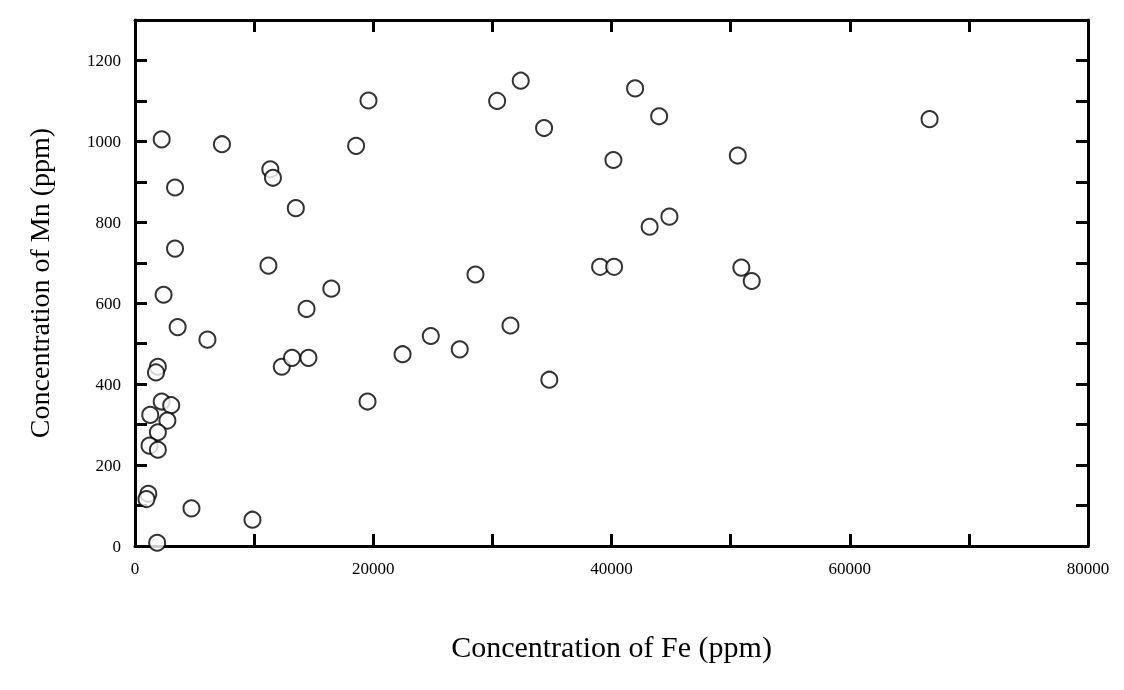  Describe the element at coordinates (135, 568) in the screenshot. I see `x-tick-label: 0` at that location.